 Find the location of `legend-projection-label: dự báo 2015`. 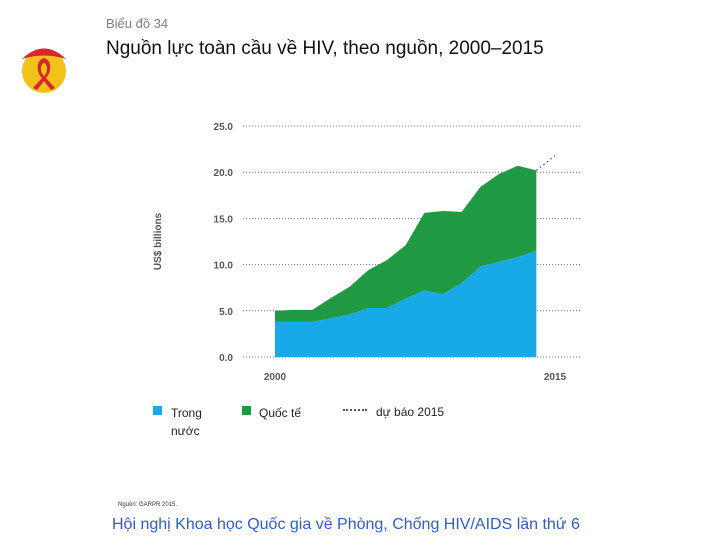

legend-projection-label: dự báo 2015 is located at coordinates (410, 412).